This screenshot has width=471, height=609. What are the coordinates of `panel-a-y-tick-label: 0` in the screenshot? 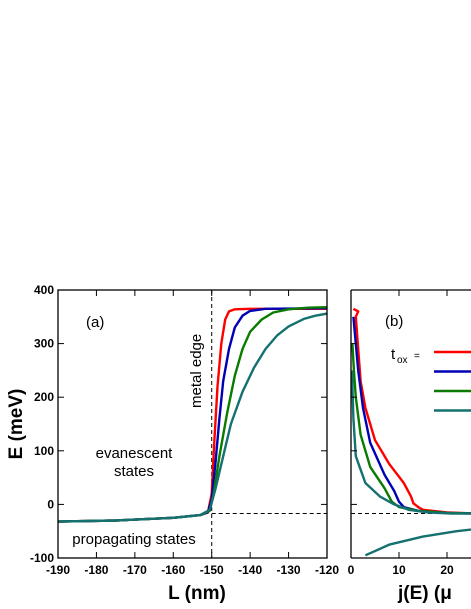 It's located at (50, 504).